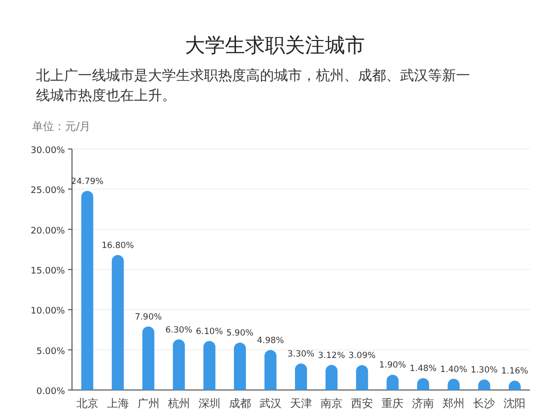 The width and height of the screenshot is (550, 414). Describe the element at coordinates (253, 86) in the screenshot. I see `chart-subtitle: 北上广一线城市是大学生求职热度高的城市，杭州、成都、武汉等新一线城市热度也在上升。` at that location.